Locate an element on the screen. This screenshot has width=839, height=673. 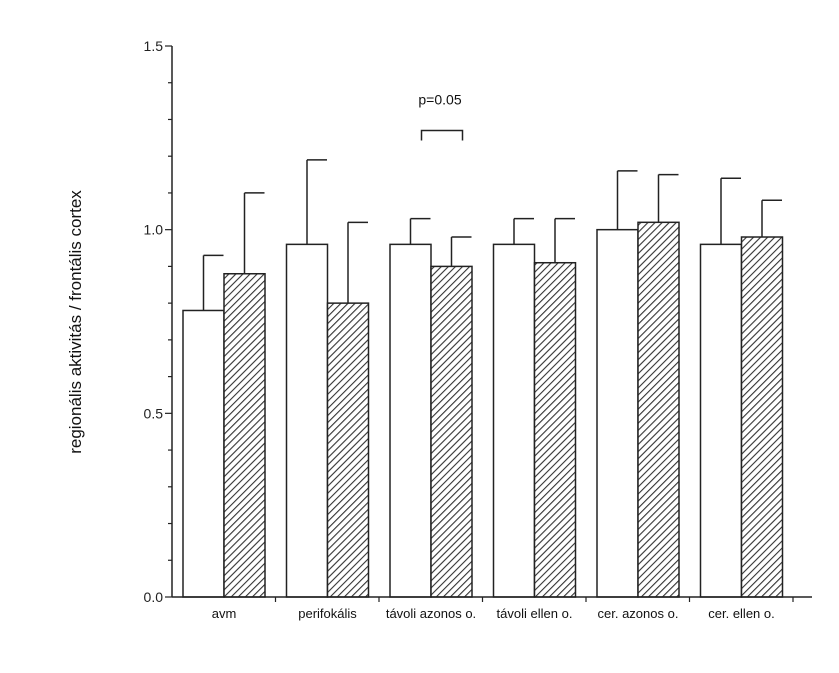
y-axis-title: regionális aktivitás / frontális cortex is located at coordinates (75, 322).